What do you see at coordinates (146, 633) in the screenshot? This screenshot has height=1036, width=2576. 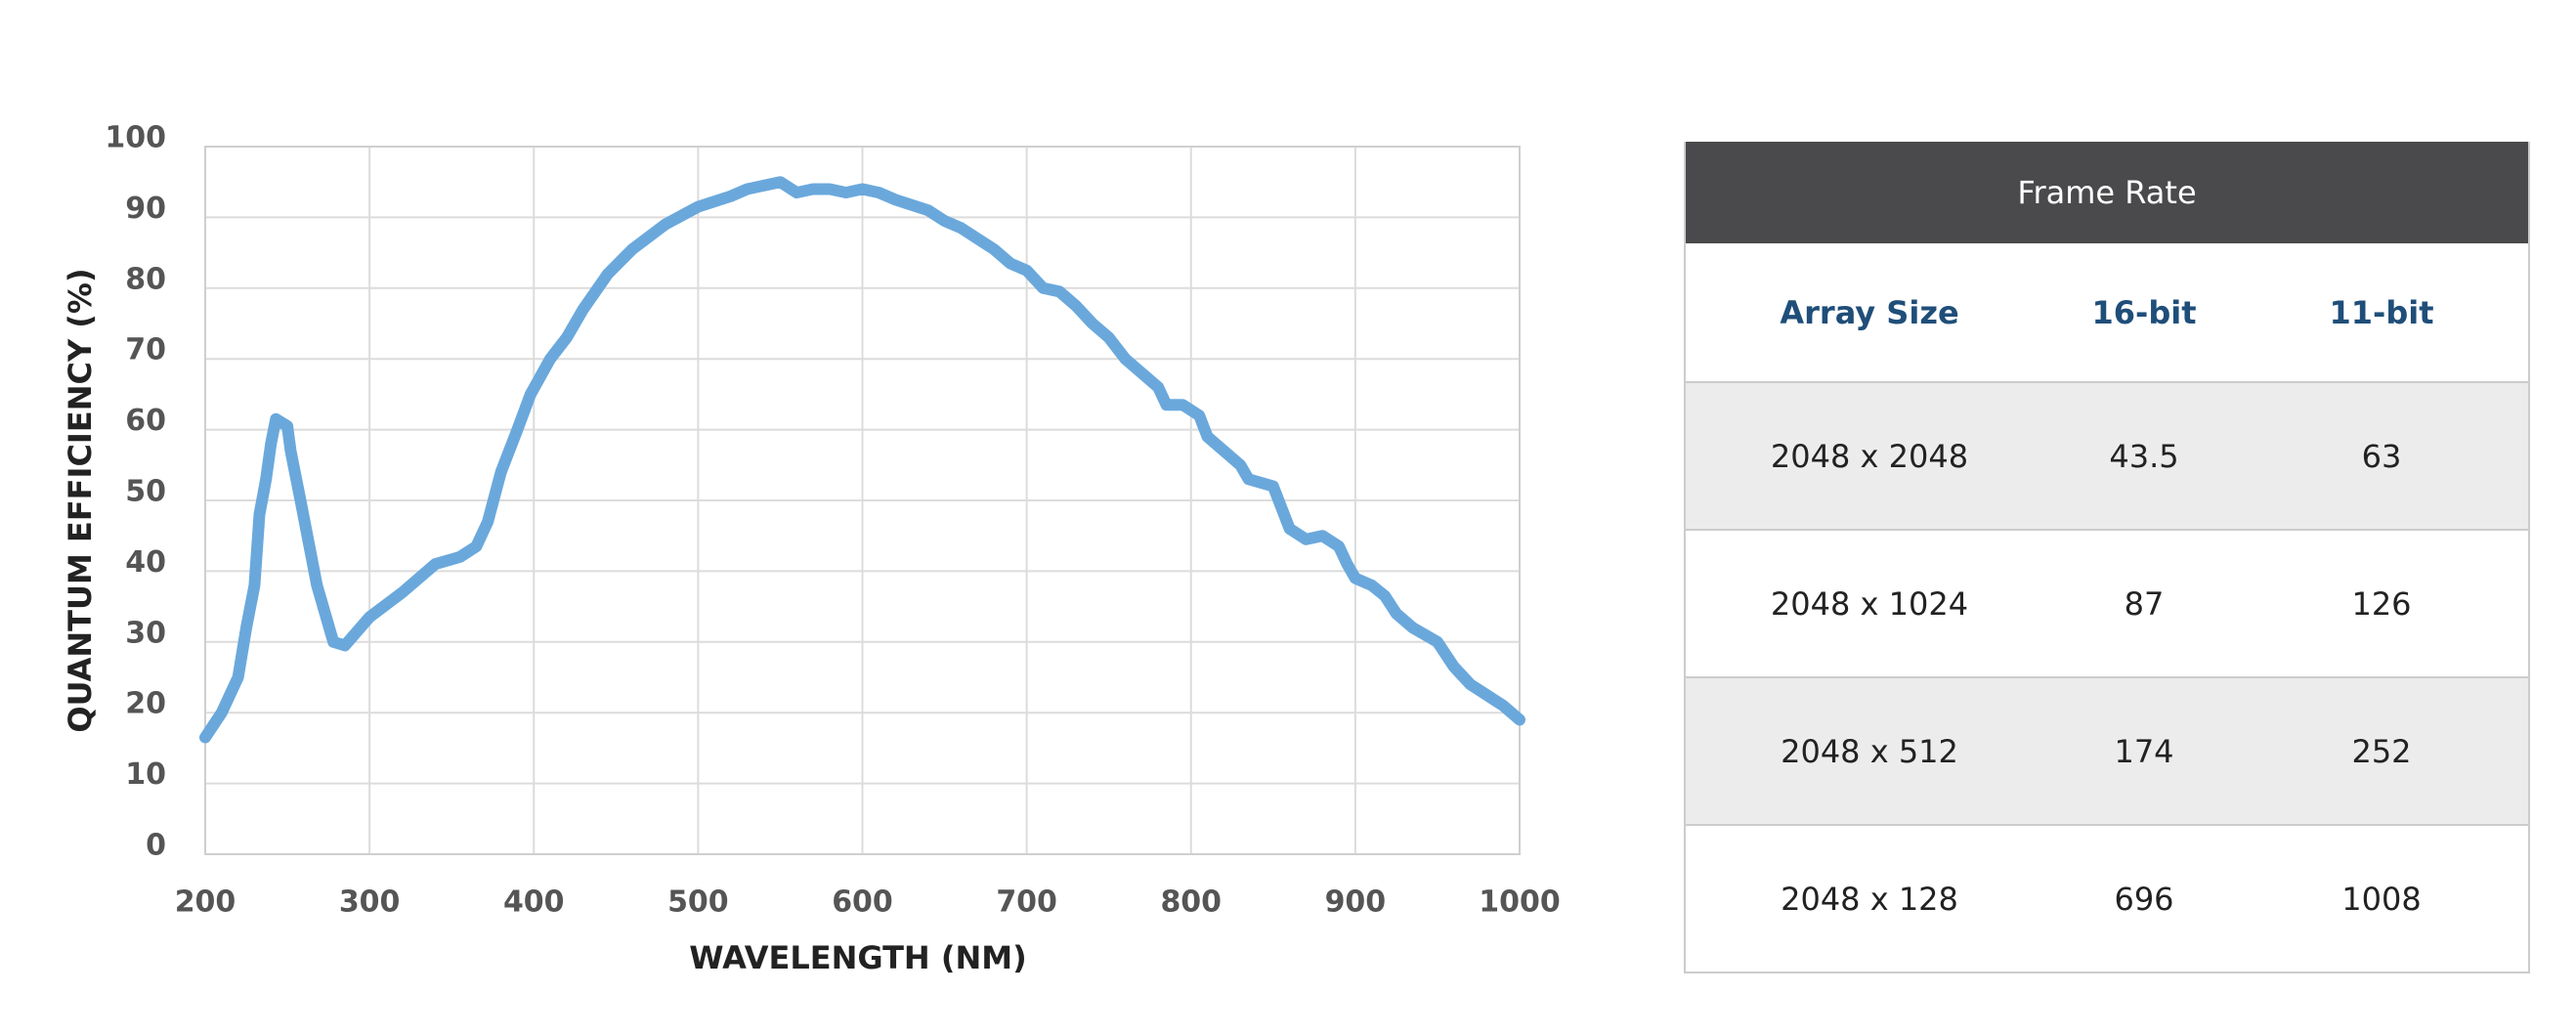 I see `y-tick-label: 30` at bounding box center [146, 633].